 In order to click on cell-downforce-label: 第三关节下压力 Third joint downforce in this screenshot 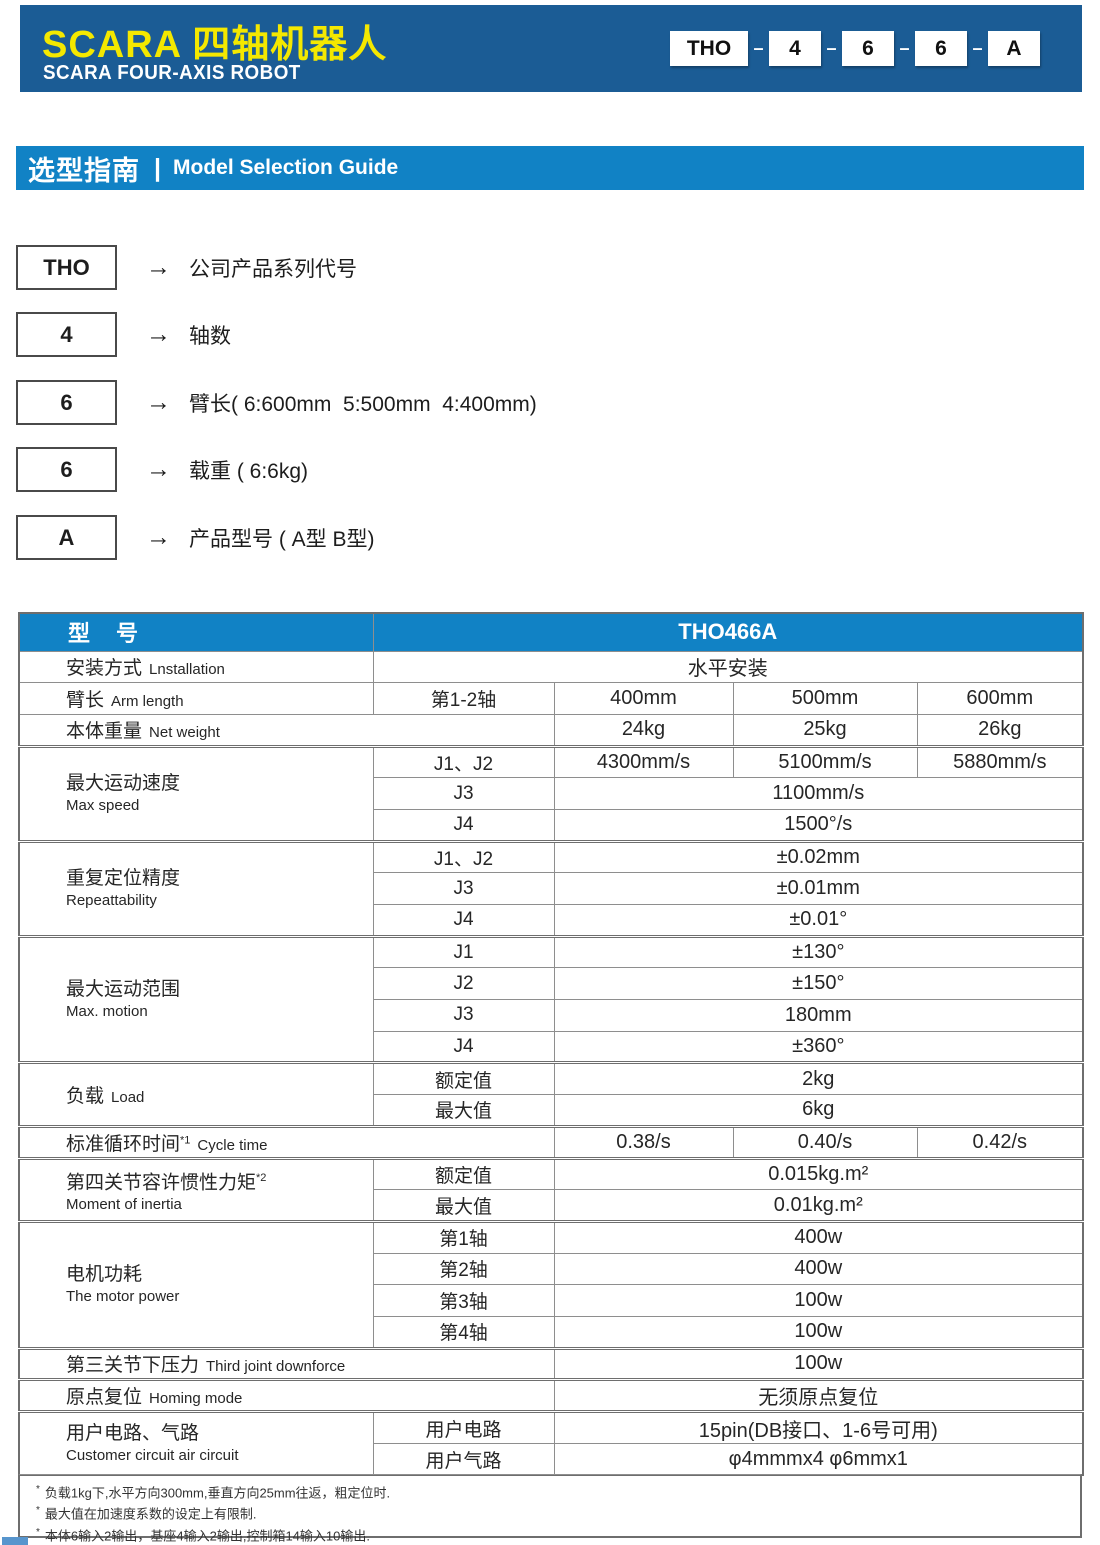, I will do `click(286, 1363)`.